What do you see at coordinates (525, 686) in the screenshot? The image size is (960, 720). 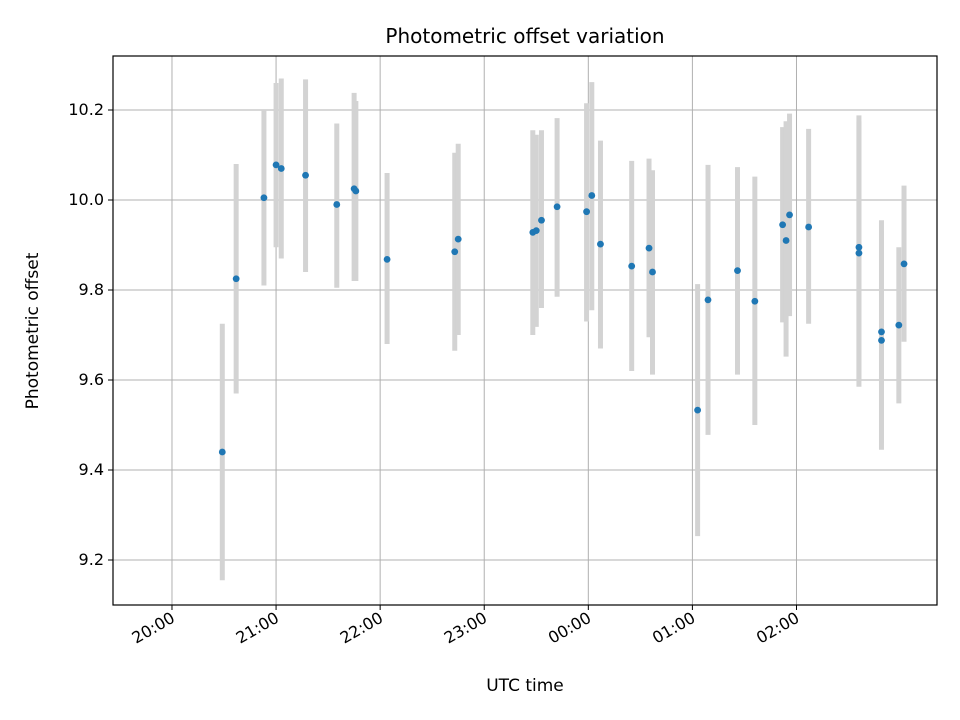 I see `x-axis-label: UTC time` at bounding box center [525, 686].